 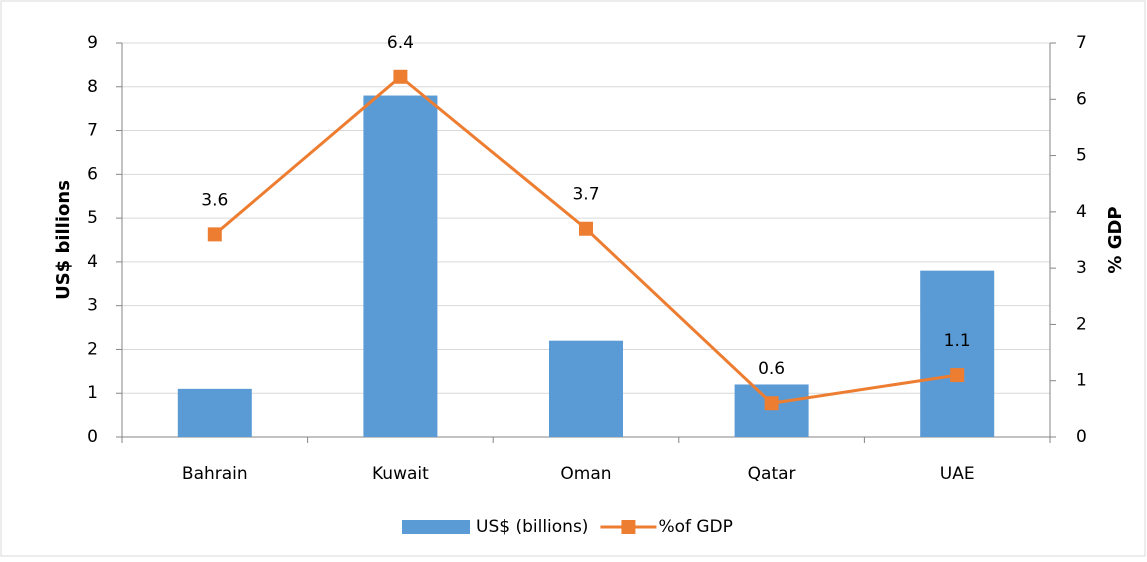 What do you see at coordinates (400, 474) in the screenshot?
I see `x-tick-label: Kuwait` at bounding box center [400, 474].